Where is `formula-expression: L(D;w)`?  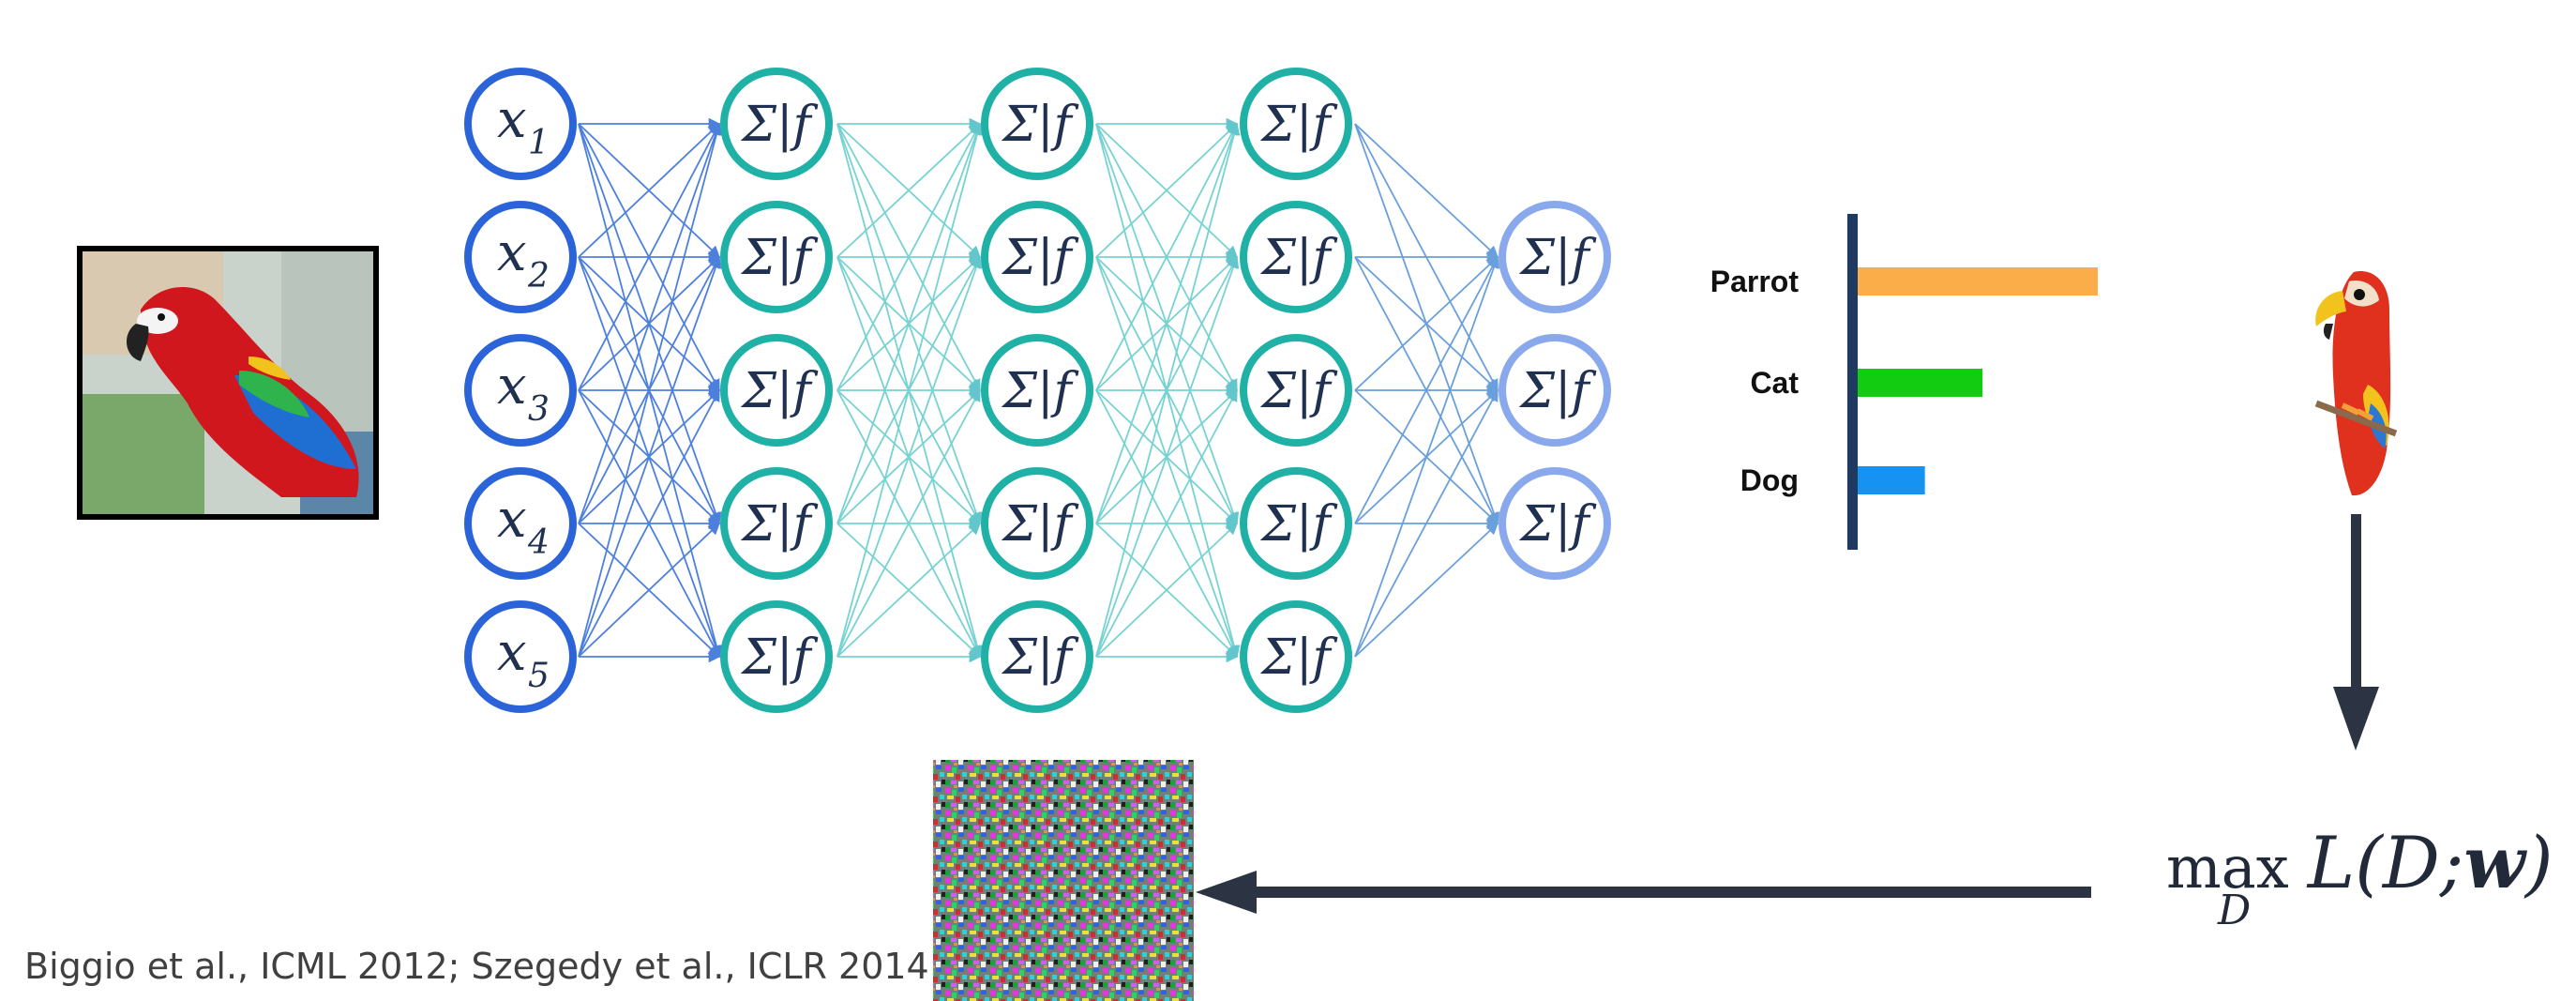
formula-expression: L(D;w) is located at coordinates (2430, 862).